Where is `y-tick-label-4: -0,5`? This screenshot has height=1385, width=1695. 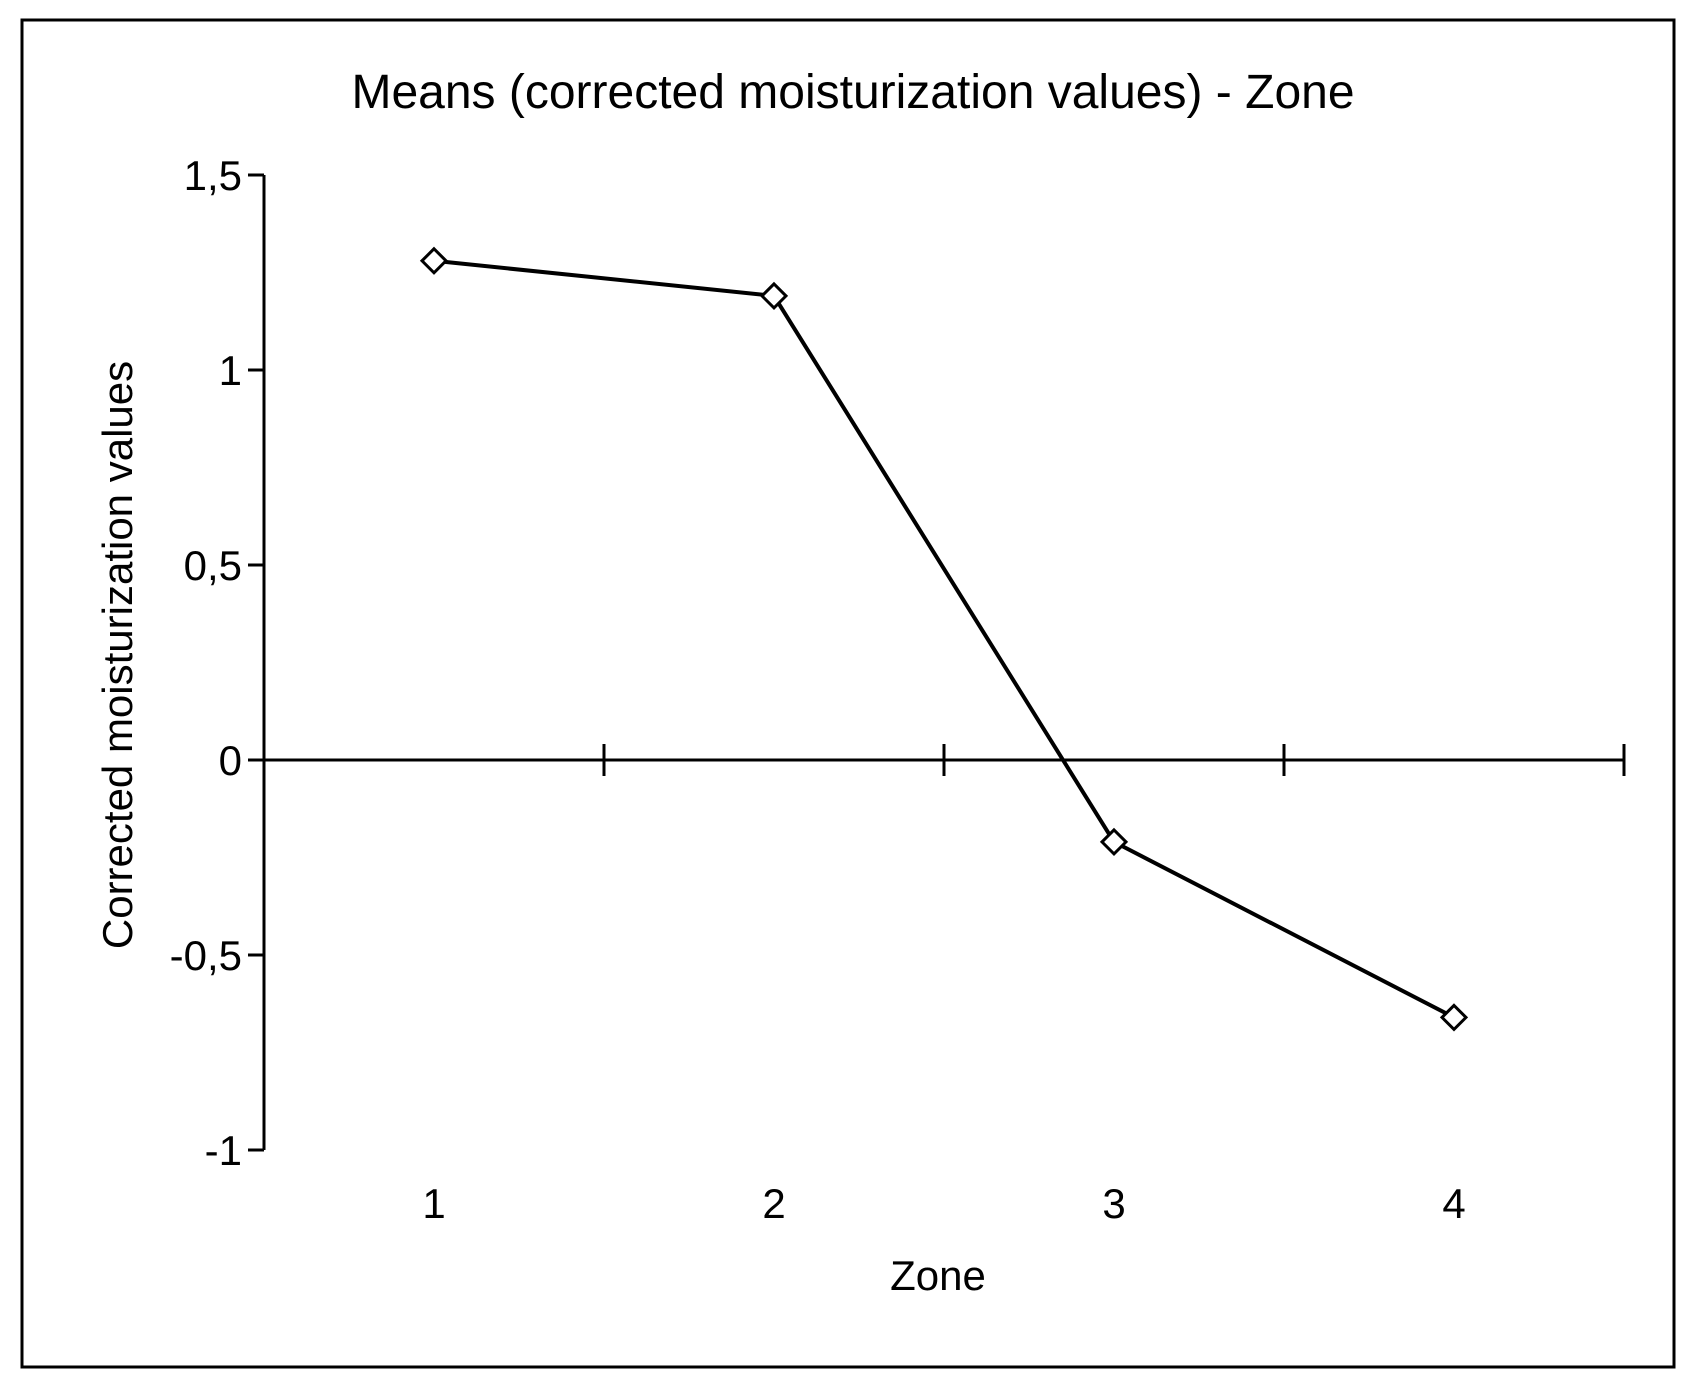 y-tick-label-4: -0,5 is located at coordinates (206, 955).